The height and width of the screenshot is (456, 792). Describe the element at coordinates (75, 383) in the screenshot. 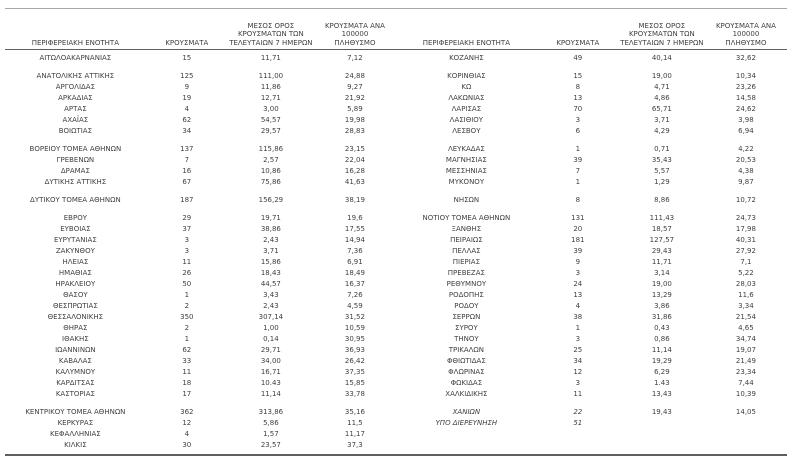

I see `region-name: ΚΑΡΔΙΤΣΑΣ` at that location.